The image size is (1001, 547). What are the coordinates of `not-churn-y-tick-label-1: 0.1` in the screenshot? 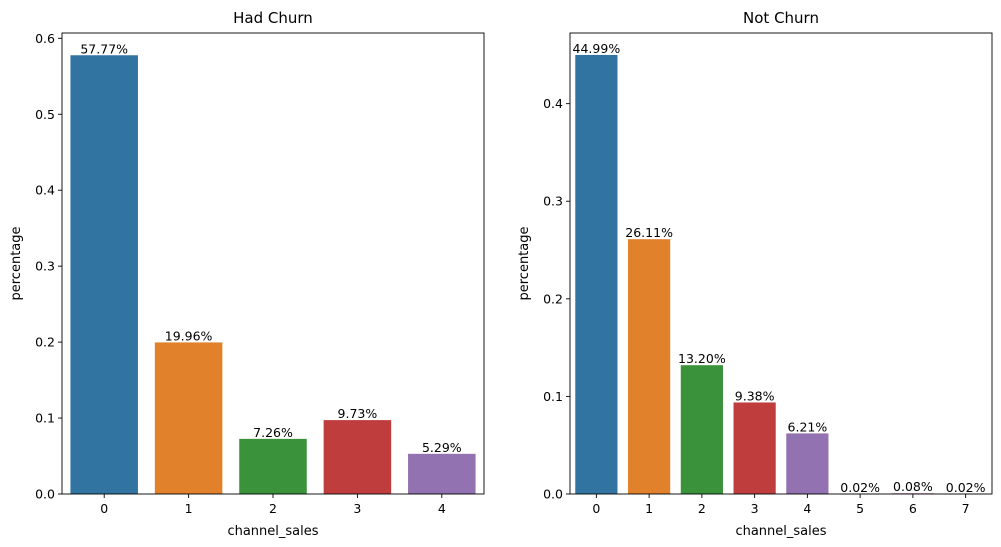 It's located at (553, 396).